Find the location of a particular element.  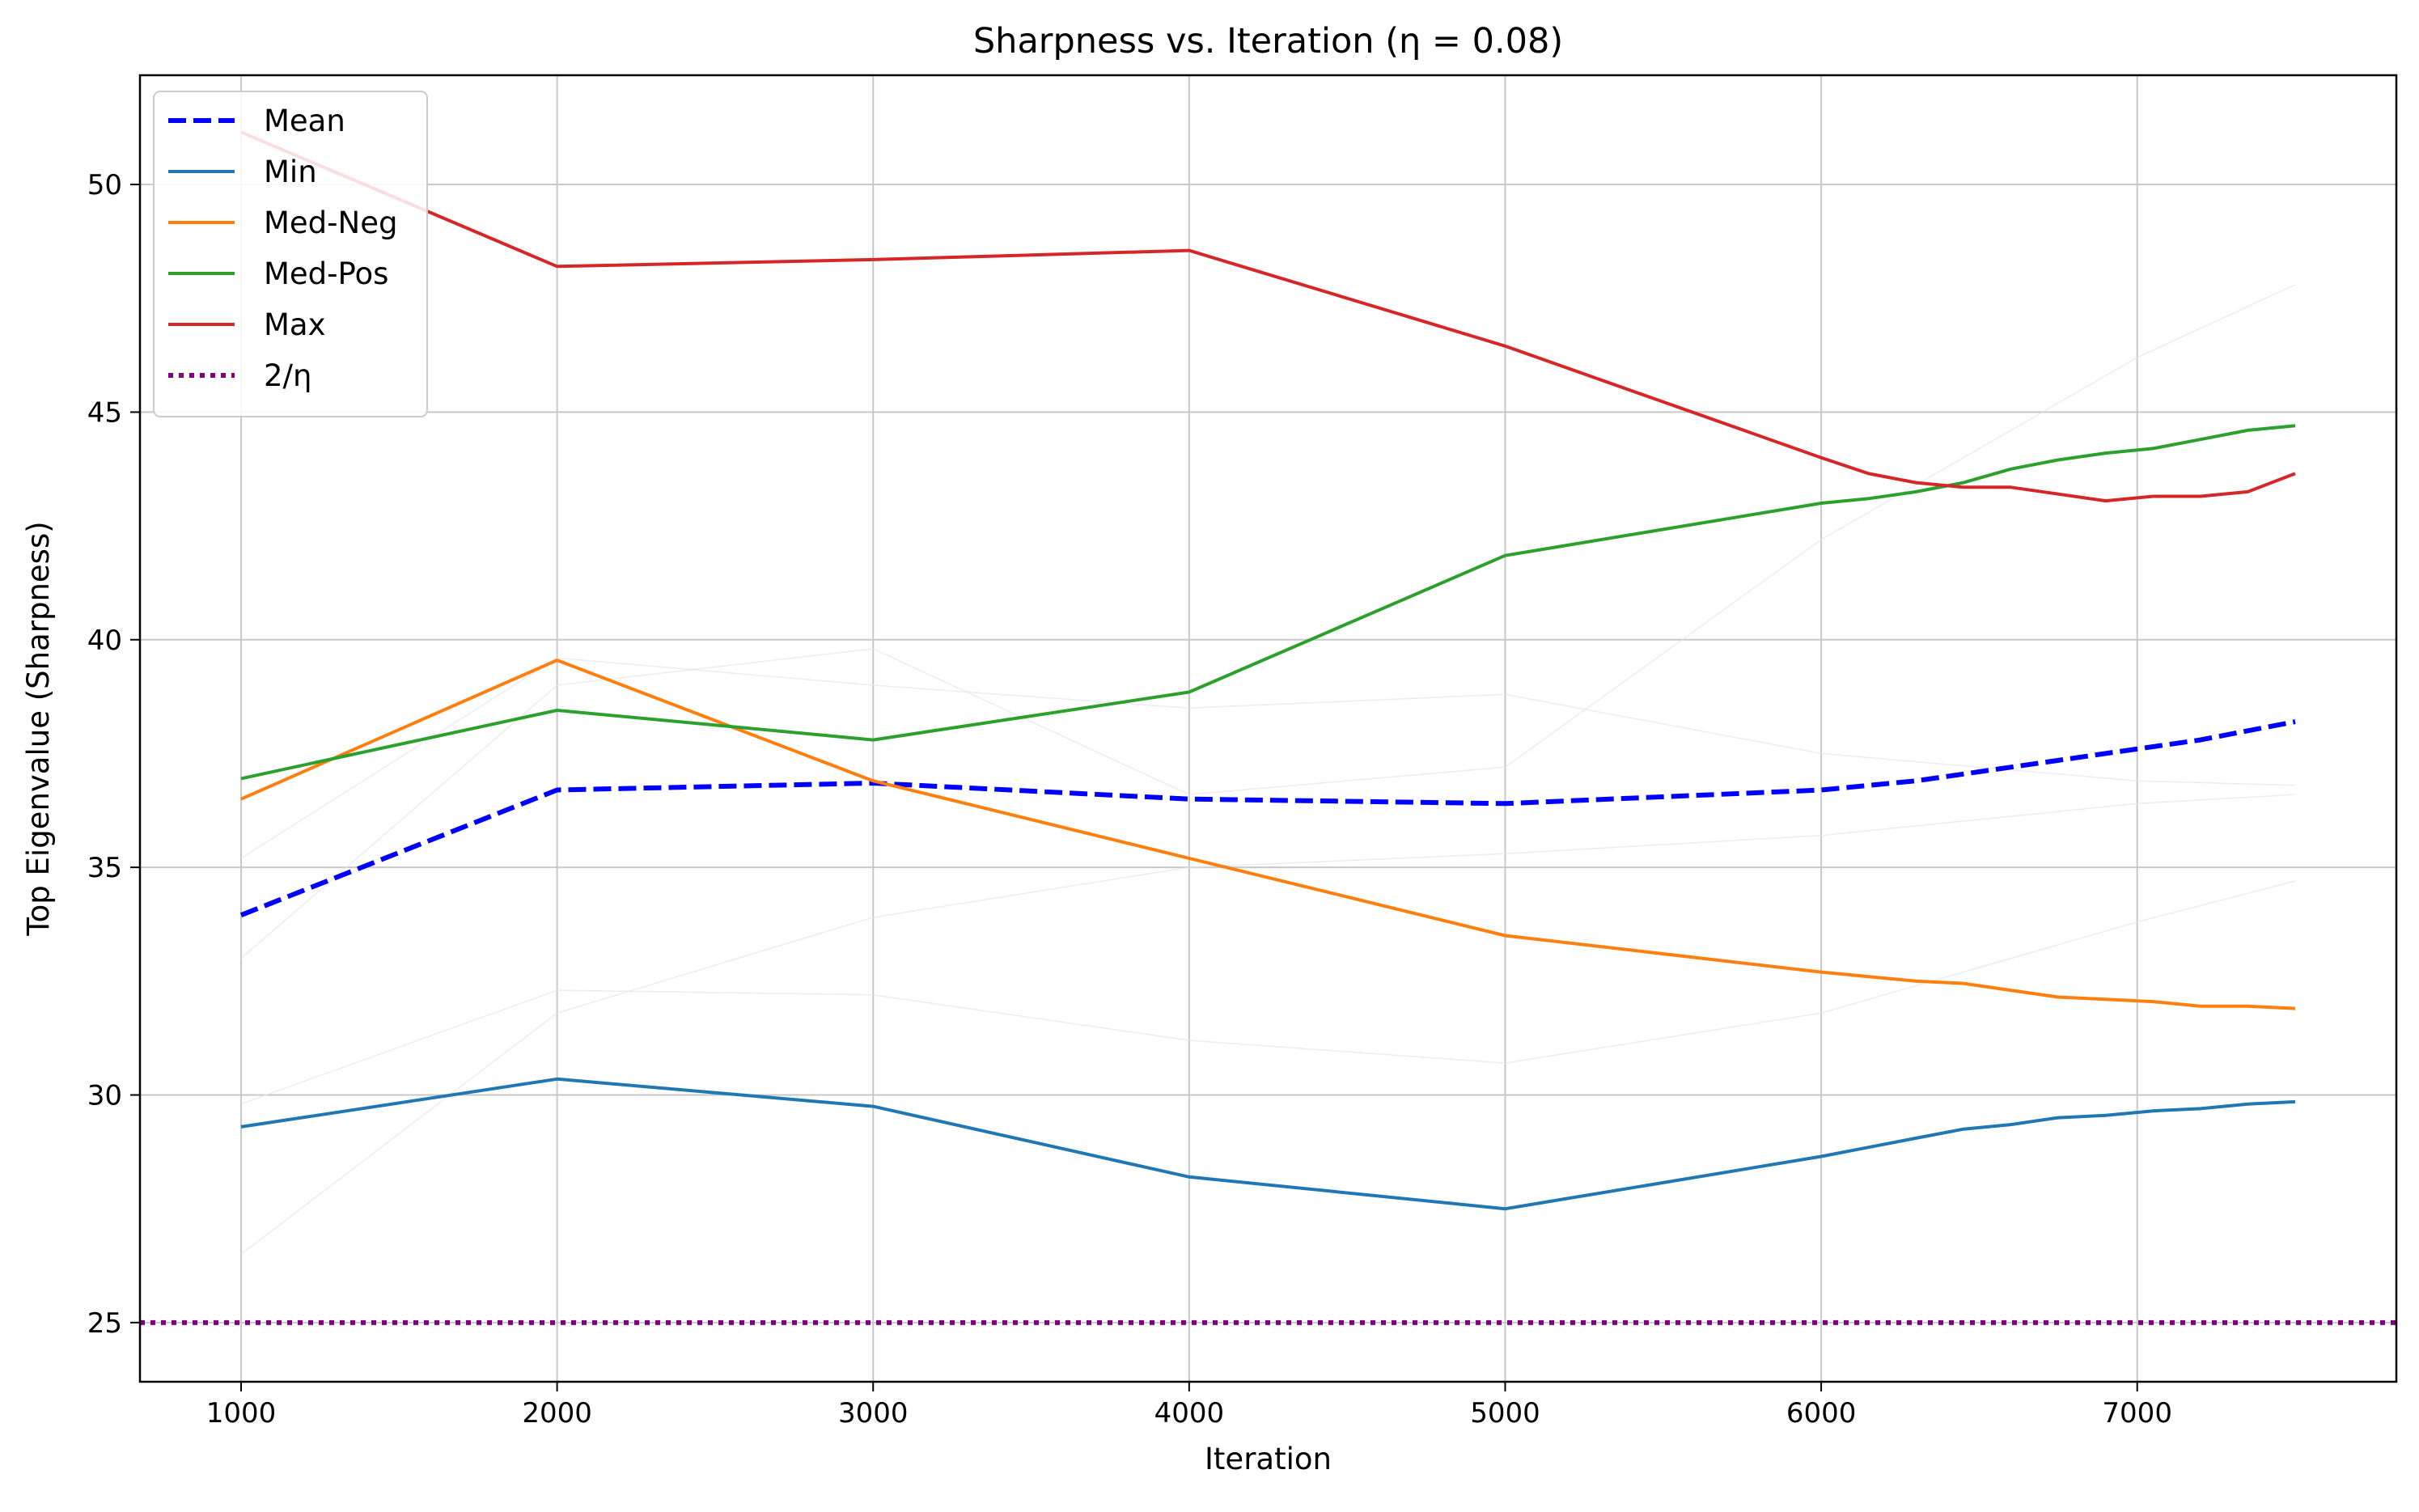

x-tick-label: 5000 is located at coordinates (1505, 1413).